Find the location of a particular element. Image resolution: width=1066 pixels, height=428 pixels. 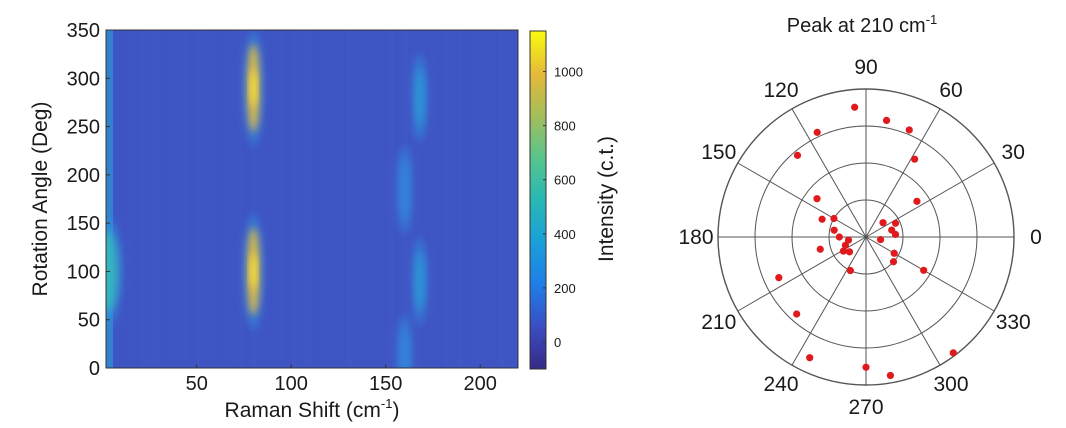

polar-angle-label: 270 is located at coordinates (865, 407).